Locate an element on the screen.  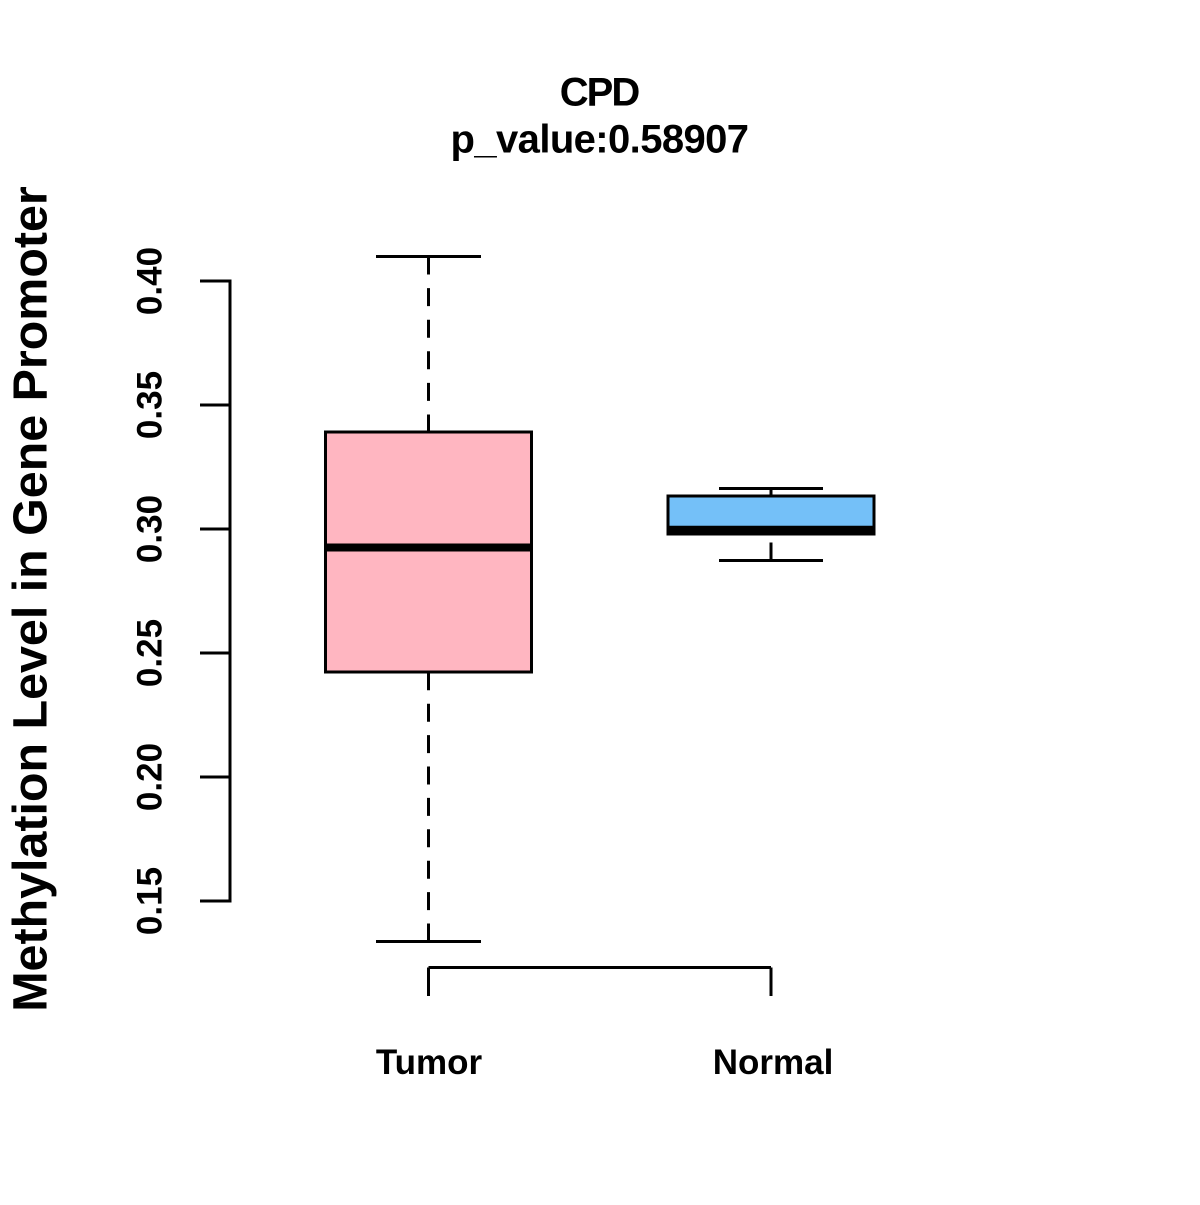
svg-text: Normal is located at coordinates (773, 1062).